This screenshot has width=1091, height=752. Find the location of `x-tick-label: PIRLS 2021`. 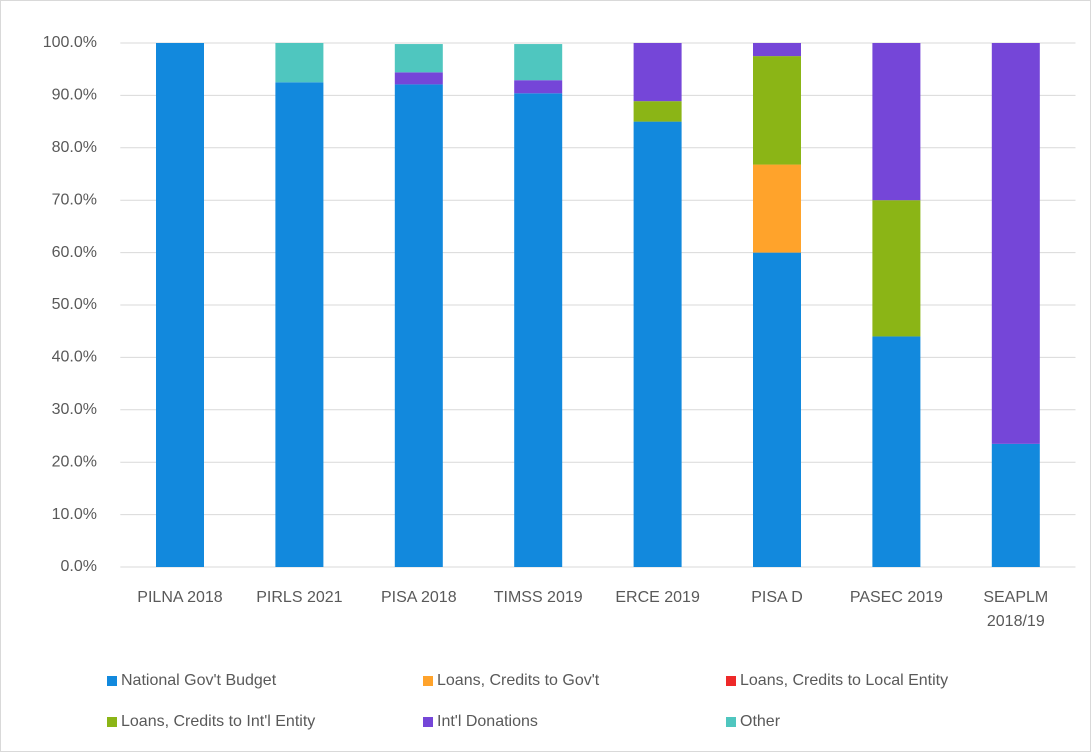

x-tick-label: PIRLS 2021 is located at coordinates (299, 597).